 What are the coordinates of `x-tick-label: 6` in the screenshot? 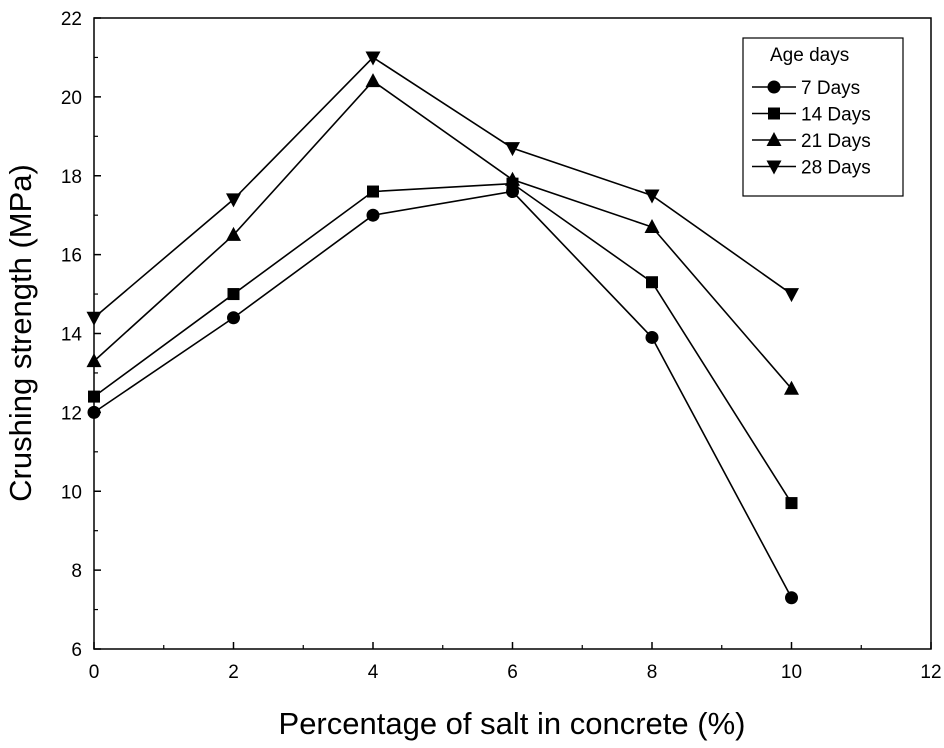 It's located at (512, 672).